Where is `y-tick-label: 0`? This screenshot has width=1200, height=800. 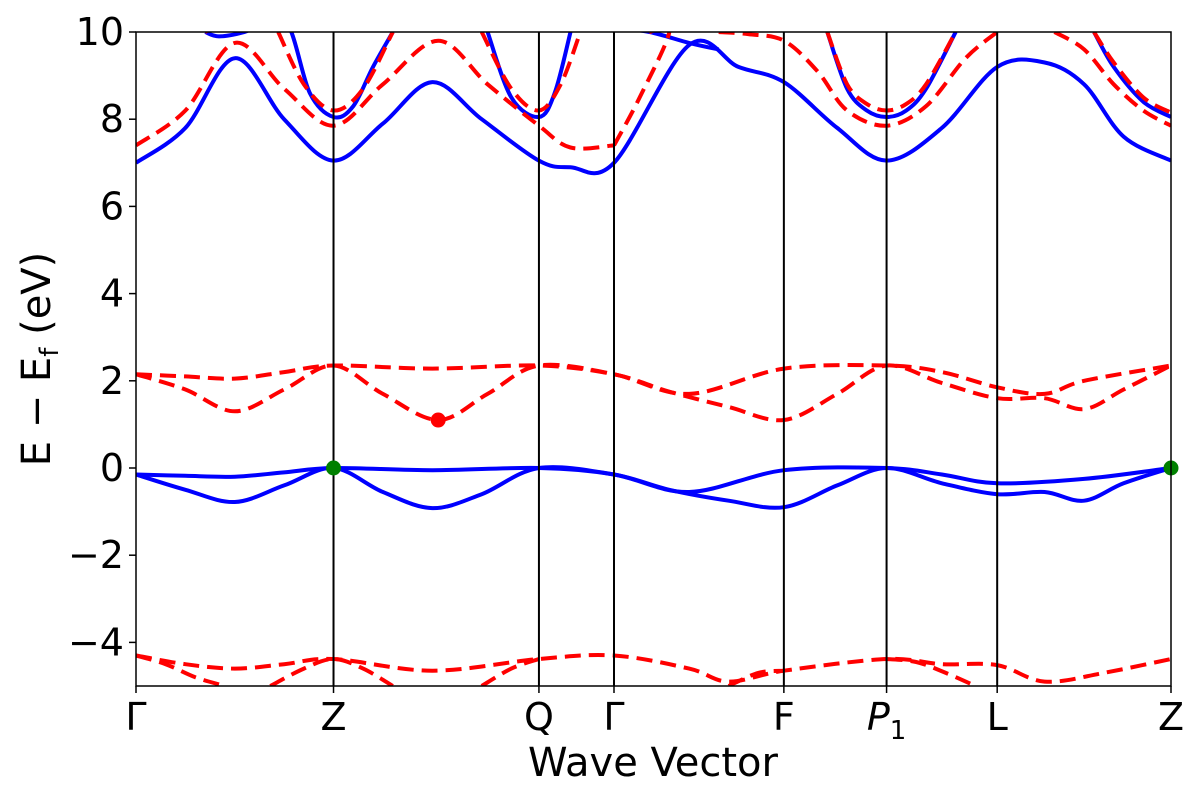
y-tick-label: 0 is located at coordinates (112, 468).